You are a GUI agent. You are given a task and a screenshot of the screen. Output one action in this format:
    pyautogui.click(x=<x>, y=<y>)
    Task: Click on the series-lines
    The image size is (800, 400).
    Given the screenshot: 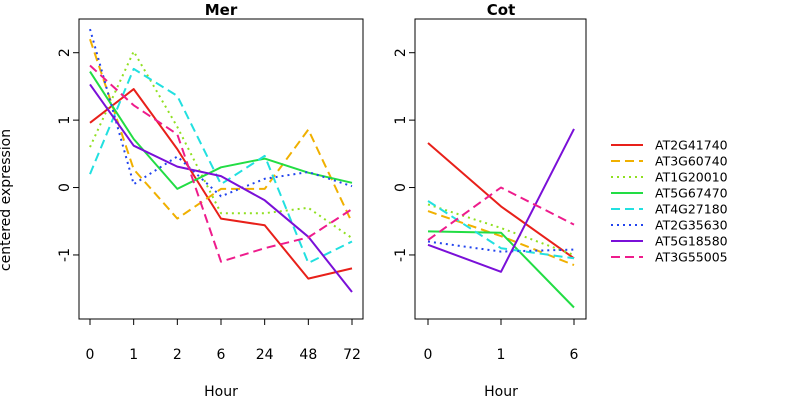 What is the action you would take?
    pyautogui.click(x=501, y=218)
    